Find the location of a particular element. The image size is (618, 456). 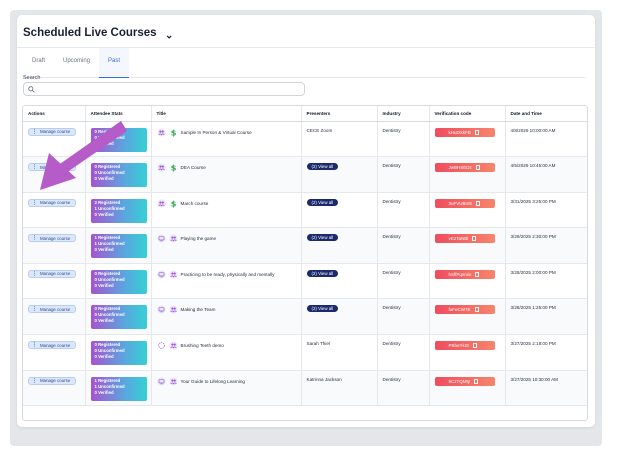

title-cell: Playing the game is located at coordinates (226, 245).